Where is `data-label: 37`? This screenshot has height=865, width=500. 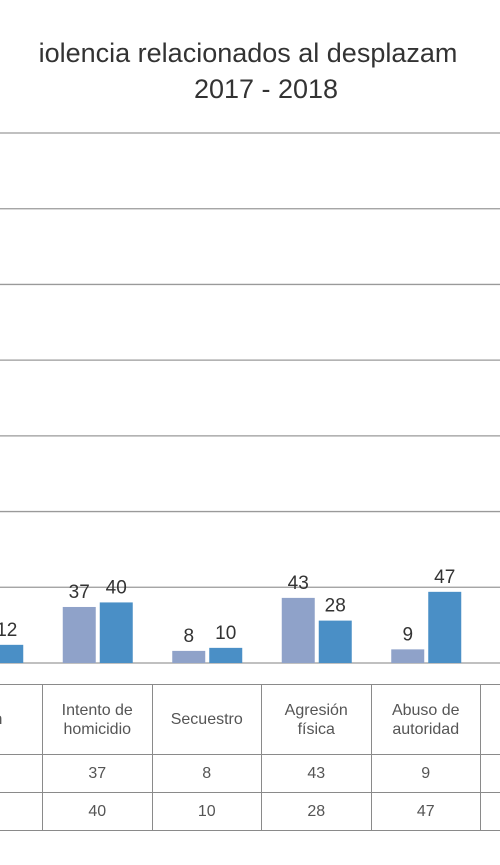
data-label: 37 is located at coordinates (79, 592).